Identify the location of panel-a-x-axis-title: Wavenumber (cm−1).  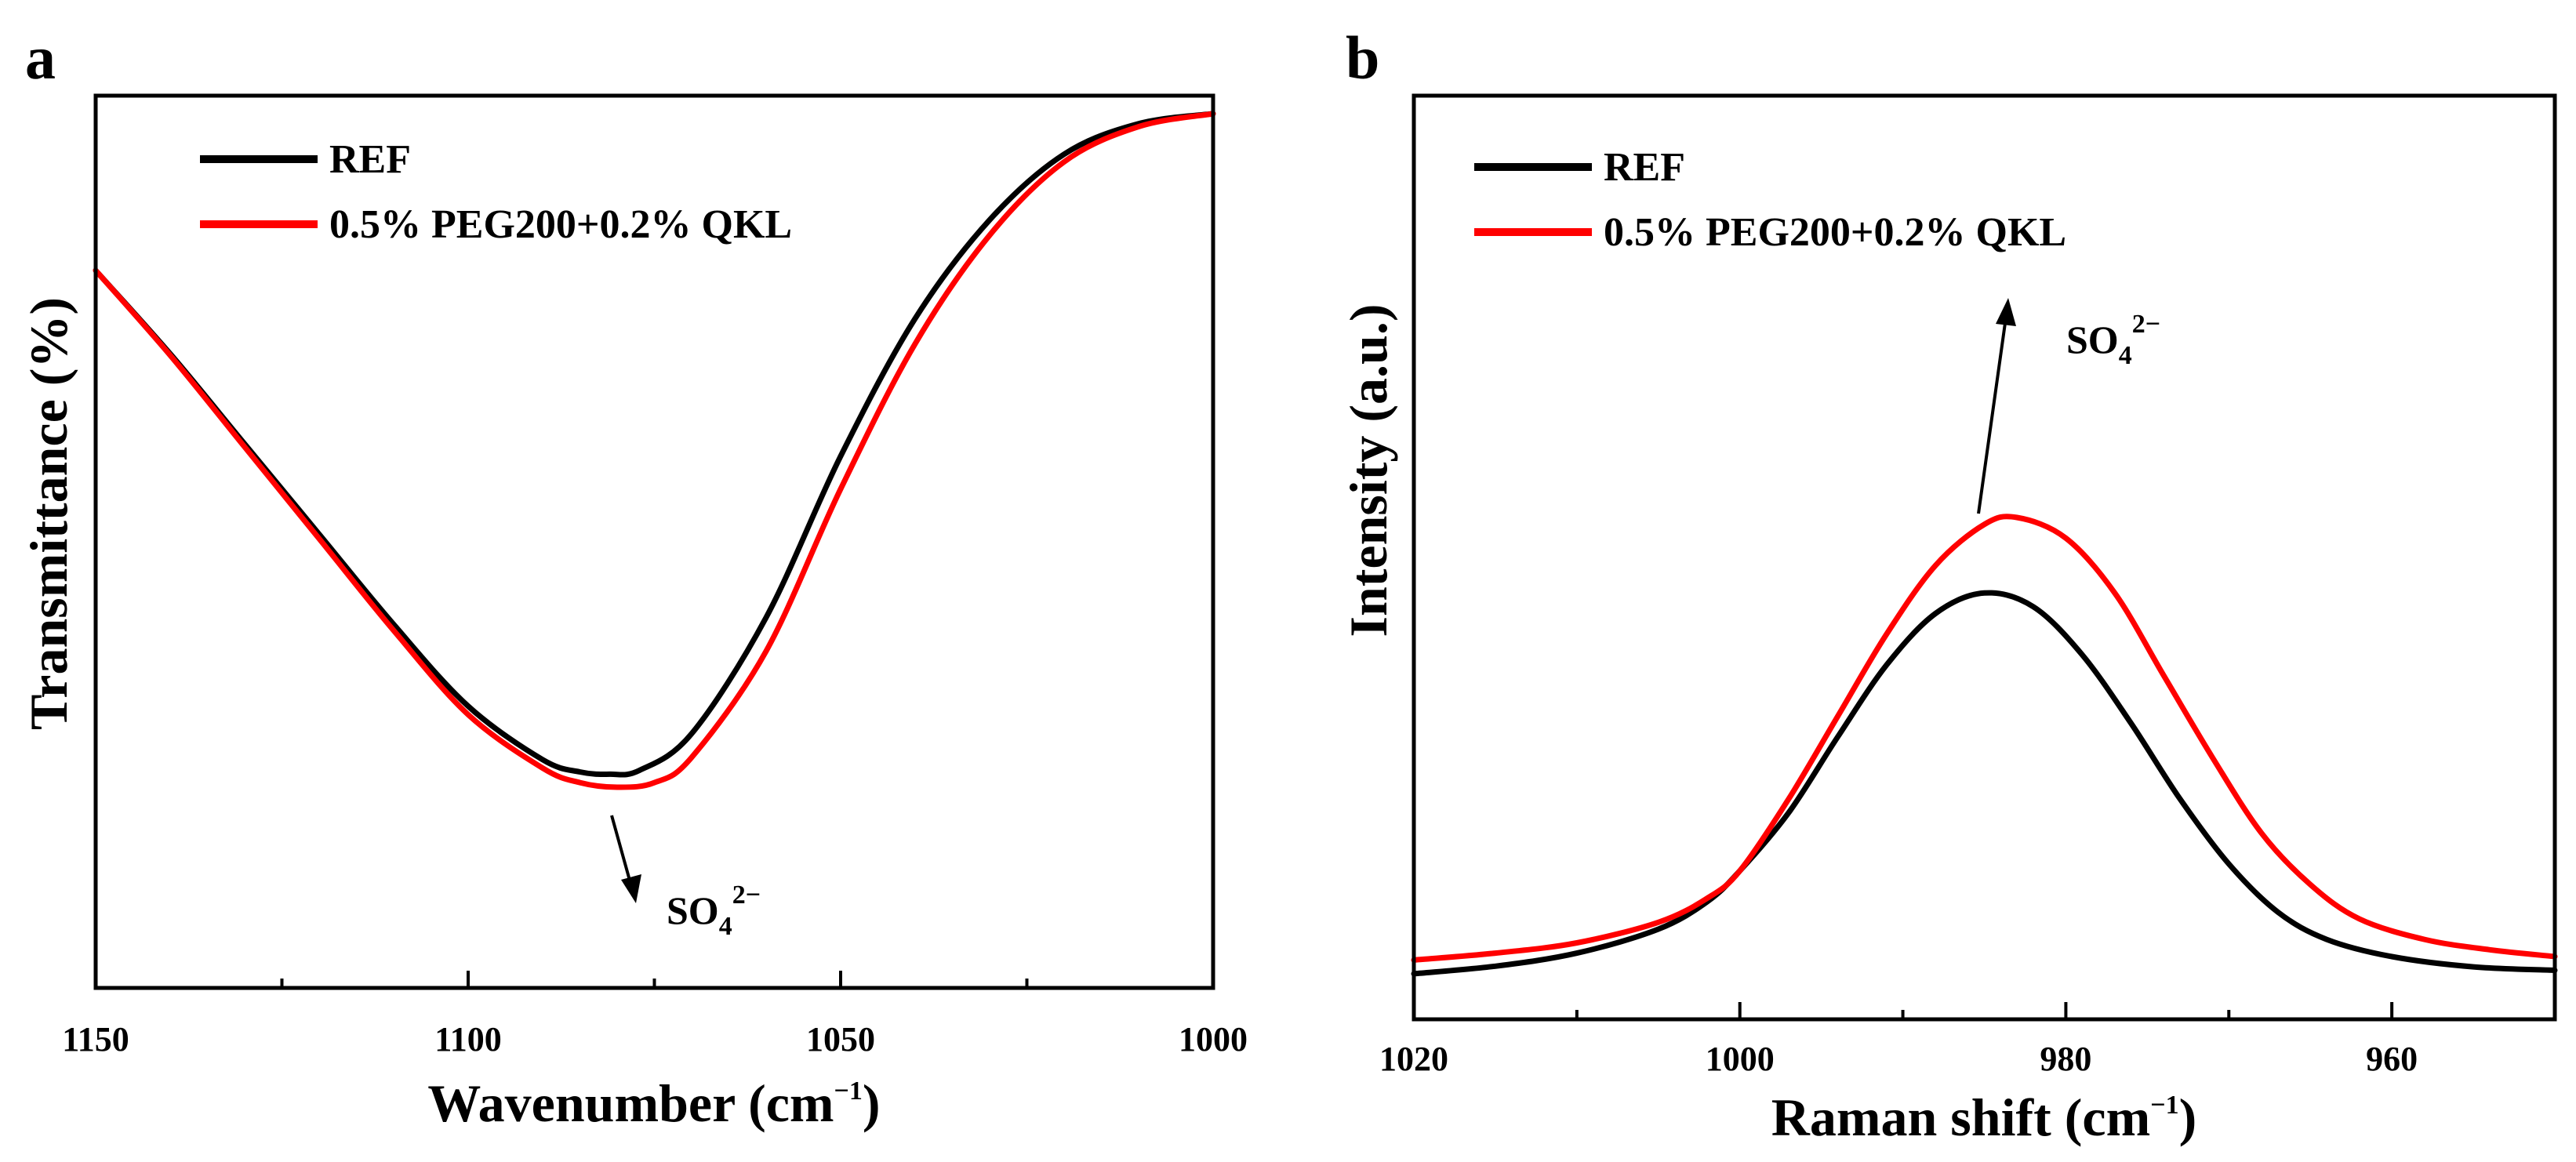
(653, 1103).